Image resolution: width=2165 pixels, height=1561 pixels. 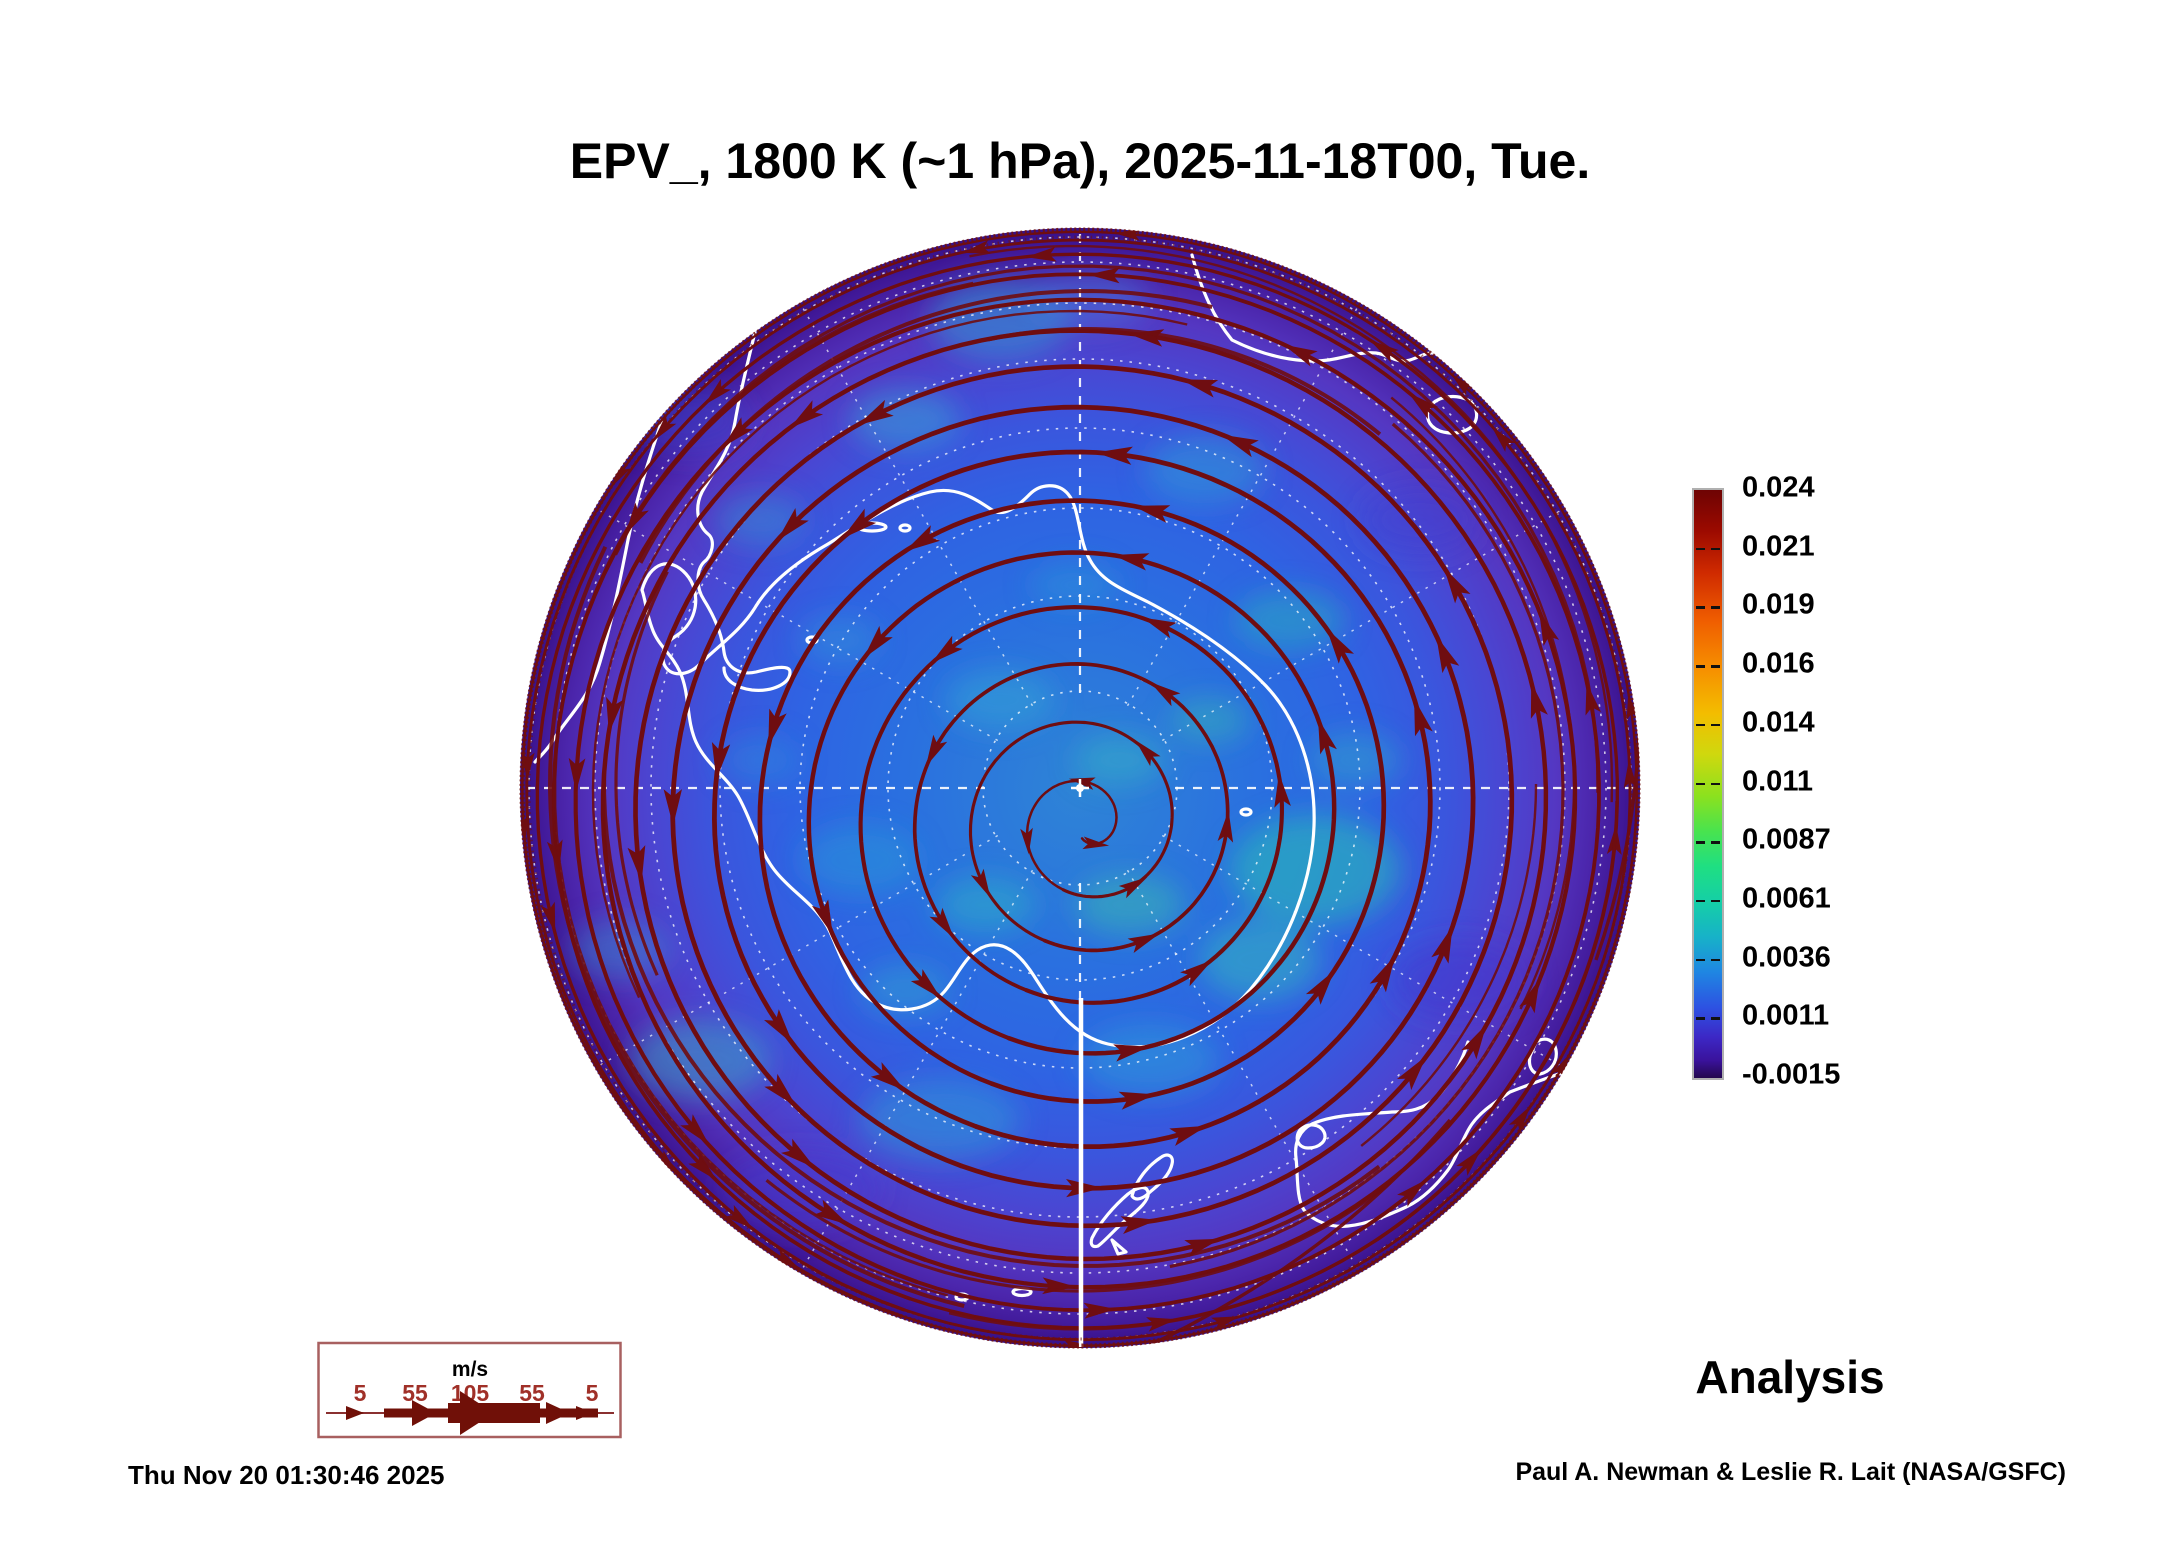 What do you see at coordinates (1786, 957) in the screenshot?
I see `colorbar-label: 0.0036` at bounding box center [1786, 957].